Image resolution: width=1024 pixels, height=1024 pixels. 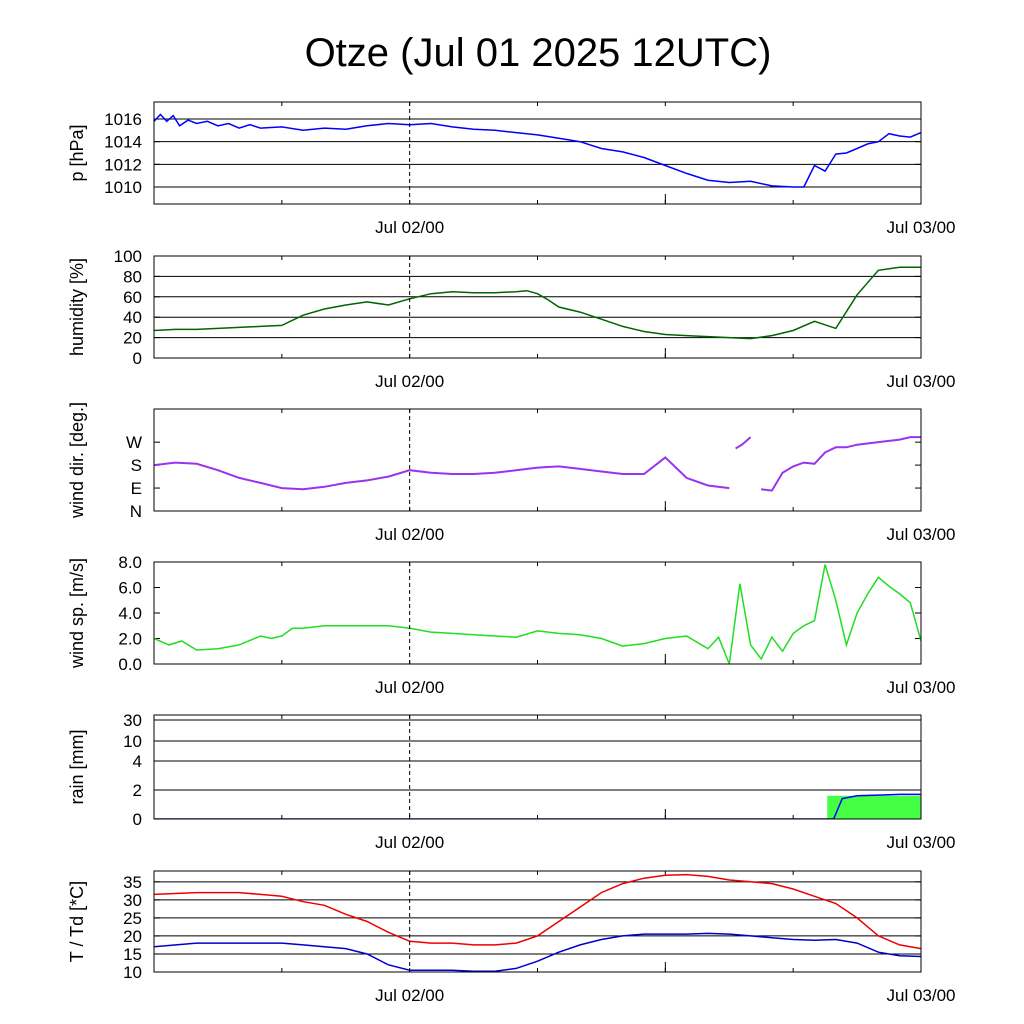 What do you see at coordinates (132, 882) in the screenshot?
I see `y-tick-label: 35` at bounding box center [132, 882].